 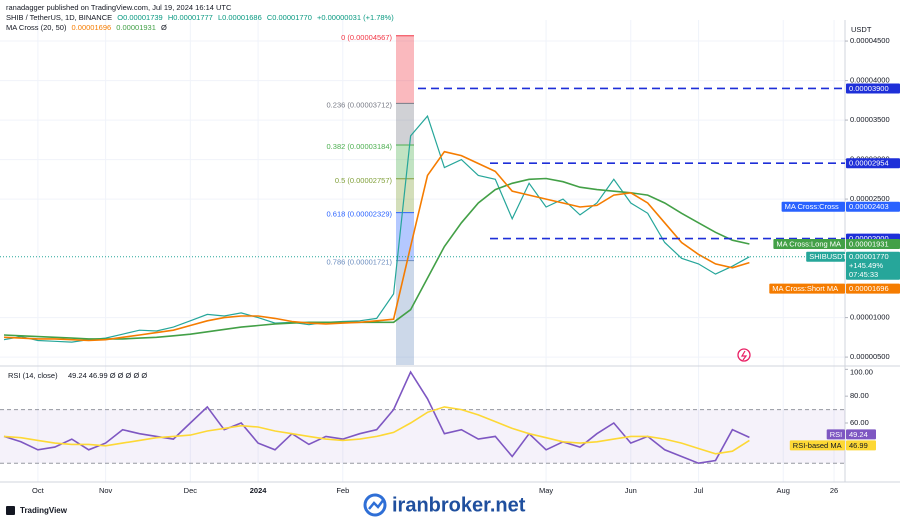 What do you see at coordinates (870, 119) in the screenshot?
I see `y-tick-label: 0.00003500` at bounding box center [870, 119].